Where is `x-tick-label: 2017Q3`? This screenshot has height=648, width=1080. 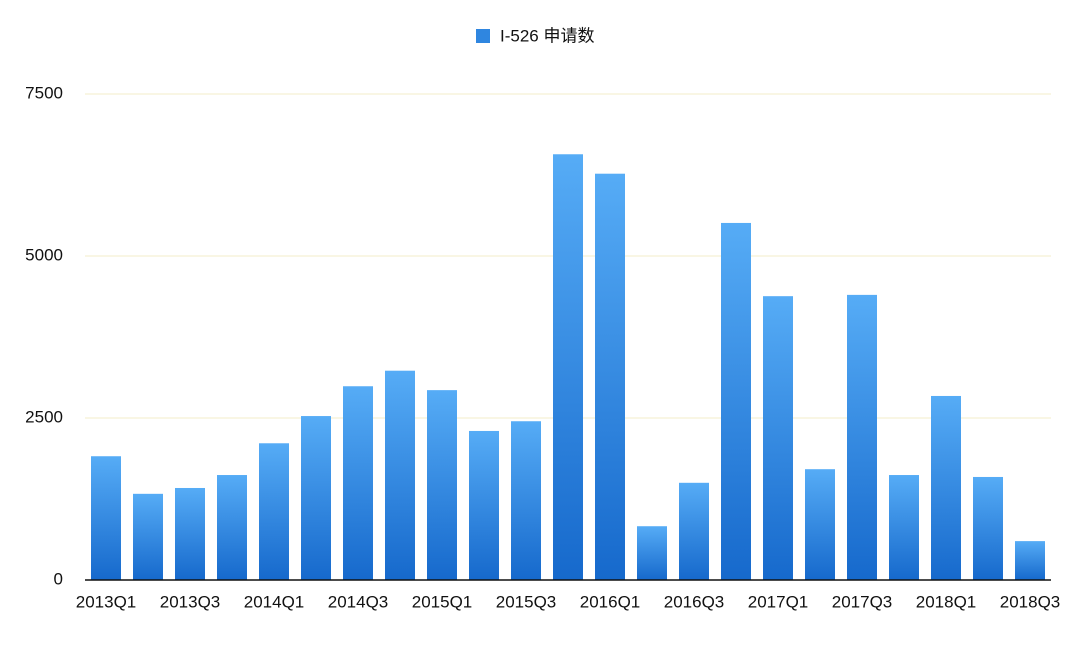
x-tick-label: 2017Q3 is located at coordinates (862, 601).